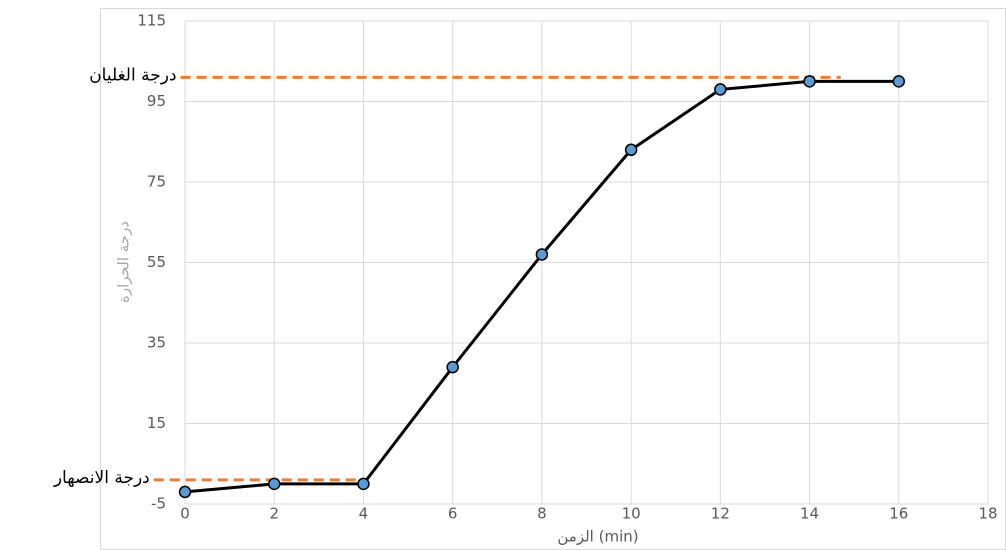 This screenshot has width=1006, height=550. What do you see at coordinates (151, 21) in the screenshot?
I see `y-tick-label: 115` at bounding box center [151, 21].